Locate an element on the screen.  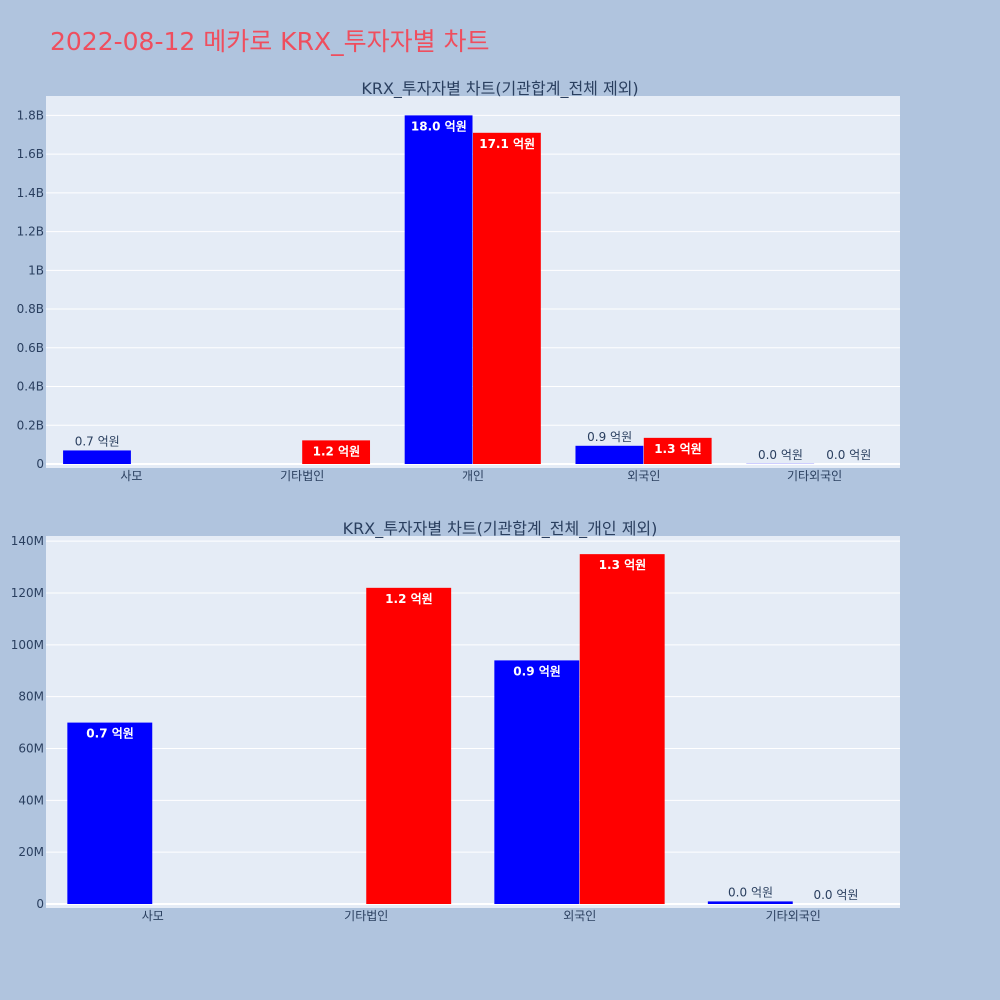
y-tick-label: 1.6B is located at coordinates (30, 154).